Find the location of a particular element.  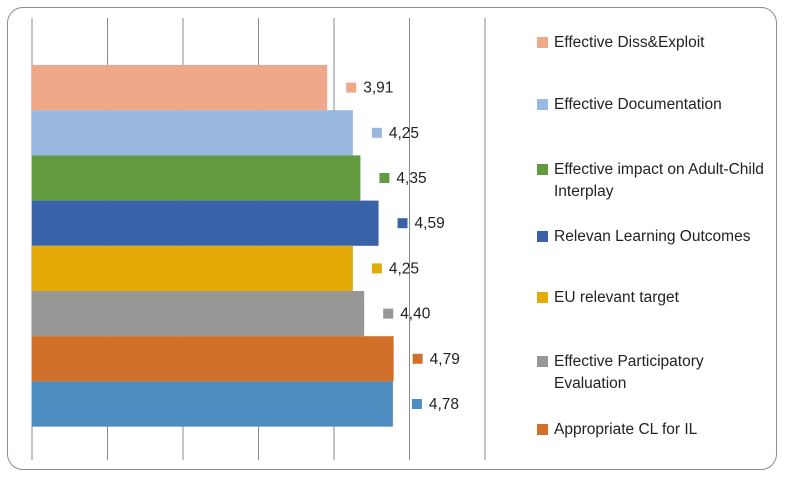

legend-label: Effective Participatory Evaluation is located at coordinates (629, 372).